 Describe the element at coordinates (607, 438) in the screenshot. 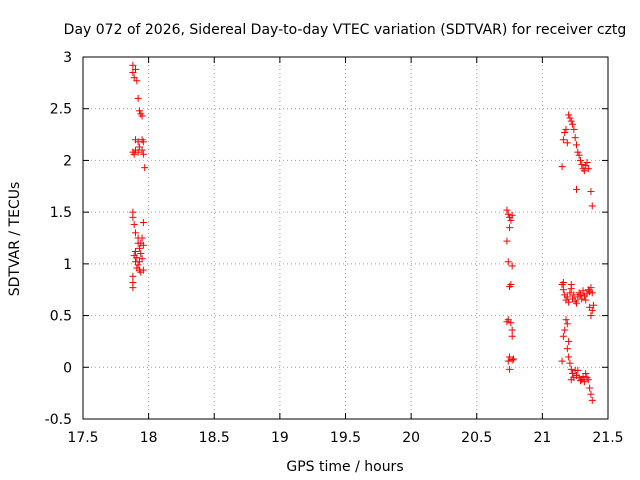

I see `x-tick-label: 21.5` at that location.